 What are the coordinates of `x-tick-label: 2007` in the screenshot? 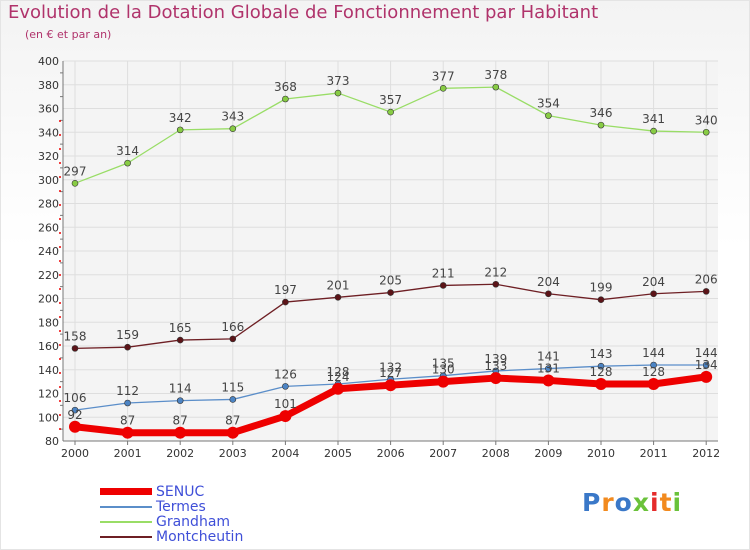 It's located at (443, 453).